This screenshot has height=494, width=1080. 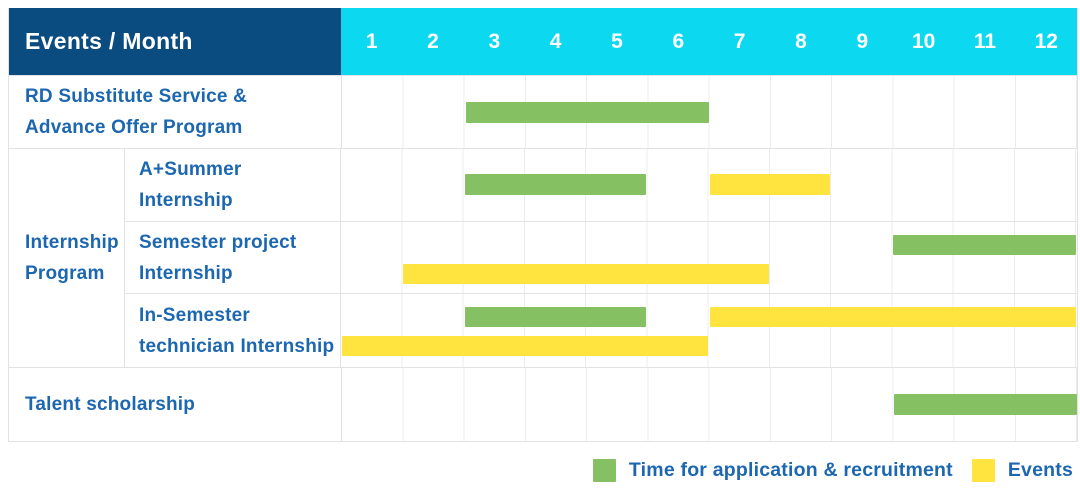 What do you see at coordinates (862, 41) in the screenshot?
I see `month-header-9: 9` at bounding box center [862, 41].